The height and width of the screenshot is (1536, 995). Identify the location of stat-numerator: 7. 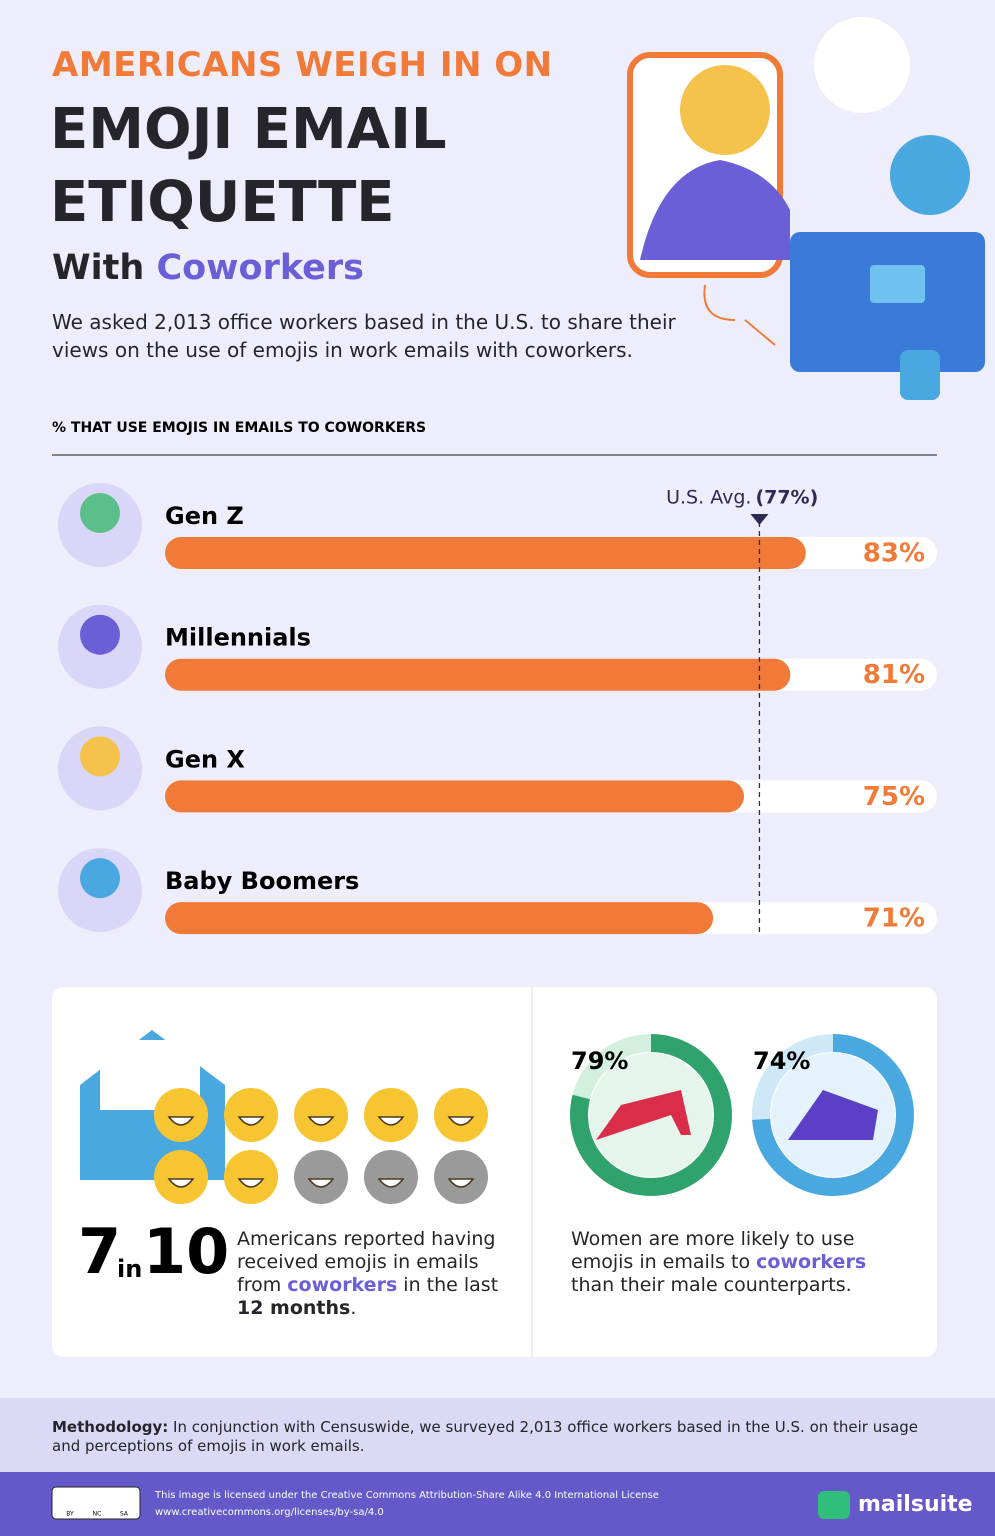
(99, 1251).